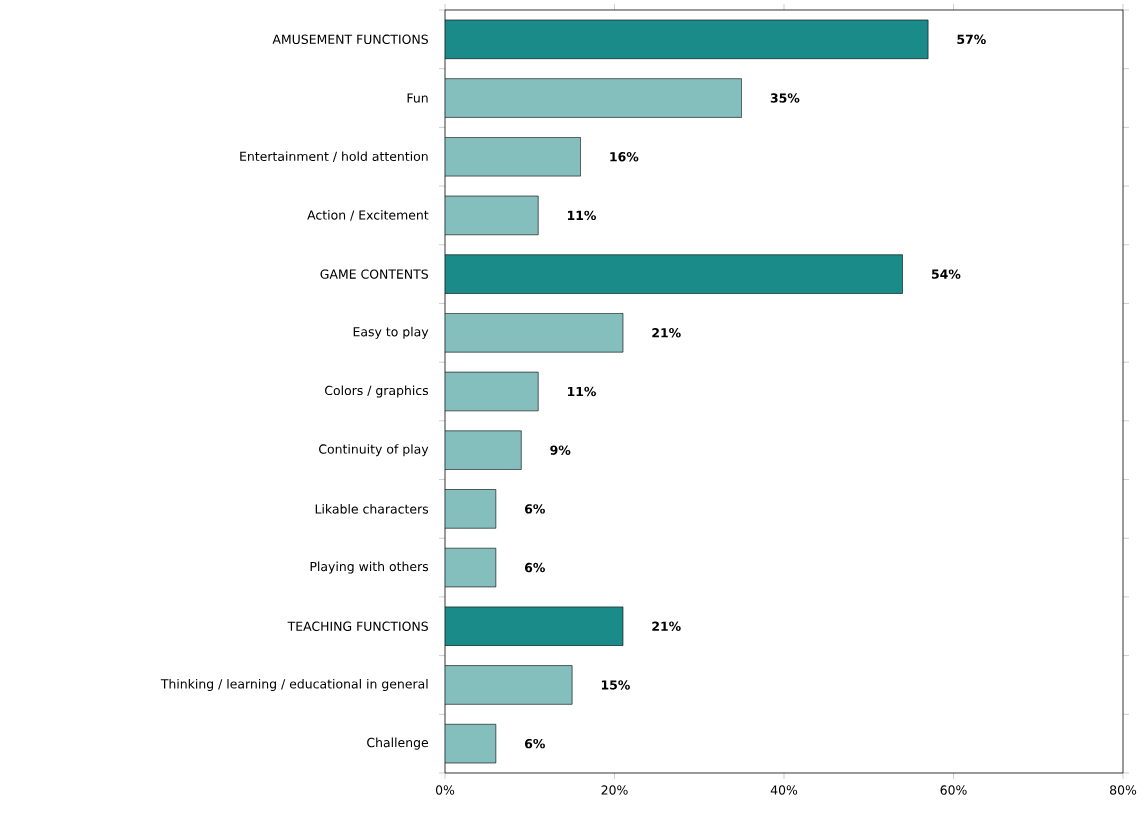  I want to click on x-tick-label: 40%, so click(784, 790).